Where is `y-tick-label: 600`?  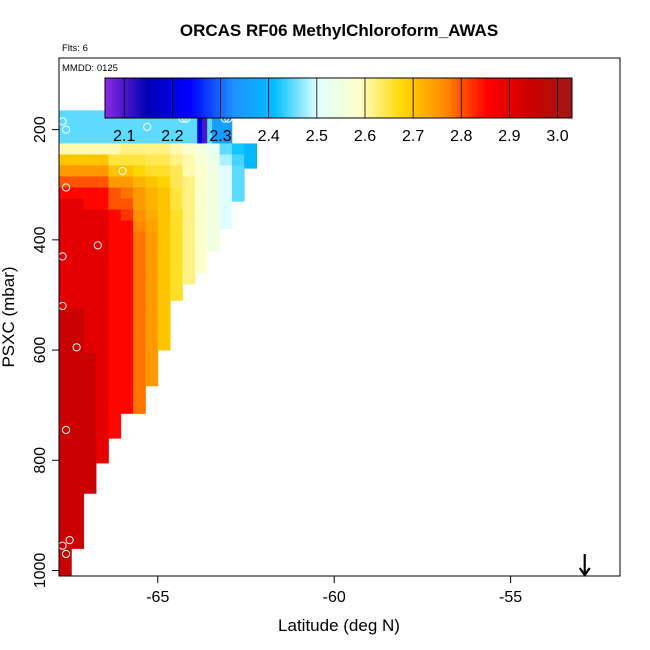
y-tick-label: 600 is located at coordinates (40, 350).